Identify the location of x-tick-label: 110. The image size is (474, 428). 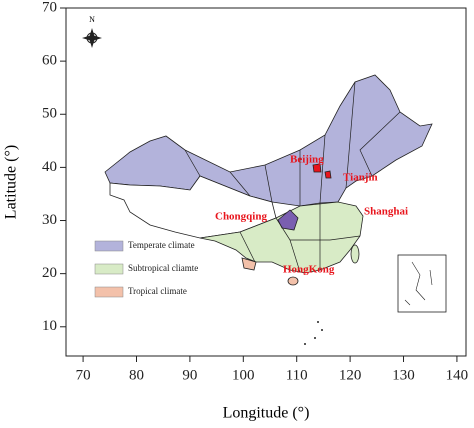
(297, 375).